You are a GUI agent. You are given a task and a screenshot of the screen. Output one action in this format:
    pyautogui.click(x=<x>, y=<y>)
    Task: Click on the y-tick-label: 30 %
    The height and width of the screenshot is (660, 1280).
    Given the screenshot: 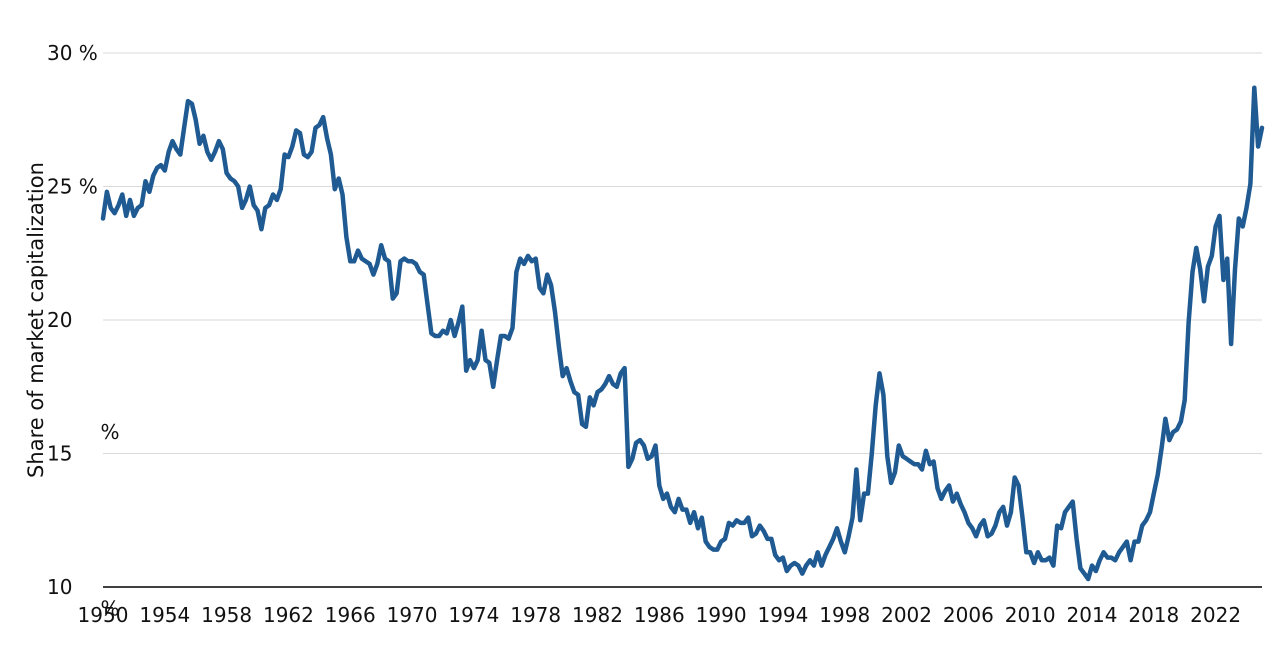 What is the action you would take?
    pyautogui.click(x=72, y=53)
    